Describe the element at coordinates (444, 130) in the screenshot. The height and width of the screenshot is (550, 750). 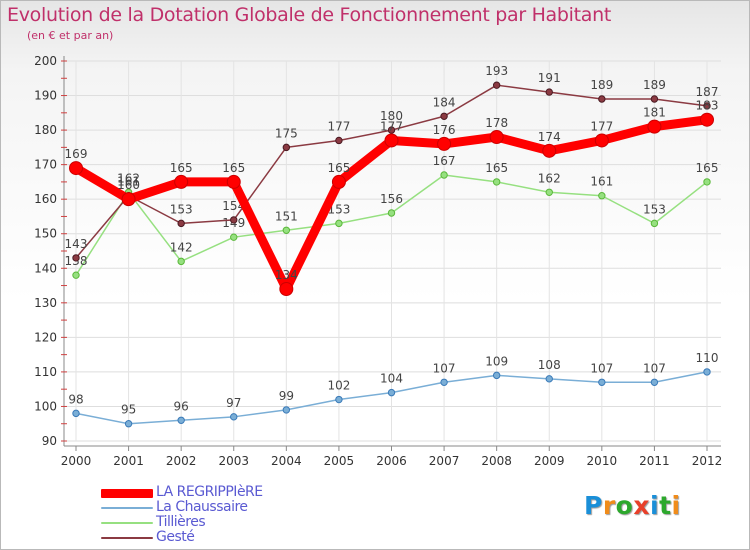
I see `data-label: 176` at that location.